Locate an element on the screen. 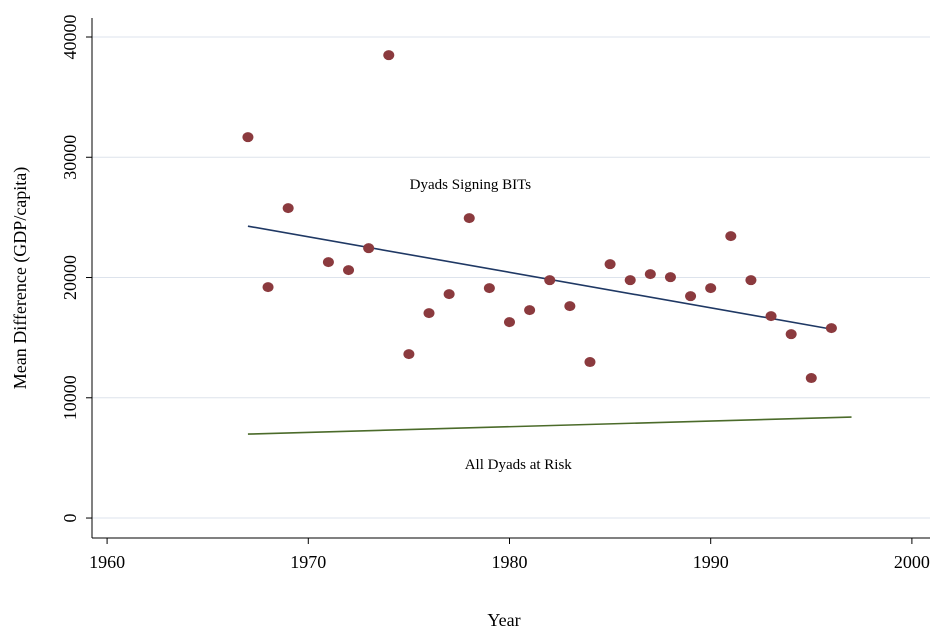  x-tick-label: 1980 is located at coordinates (509, 562).